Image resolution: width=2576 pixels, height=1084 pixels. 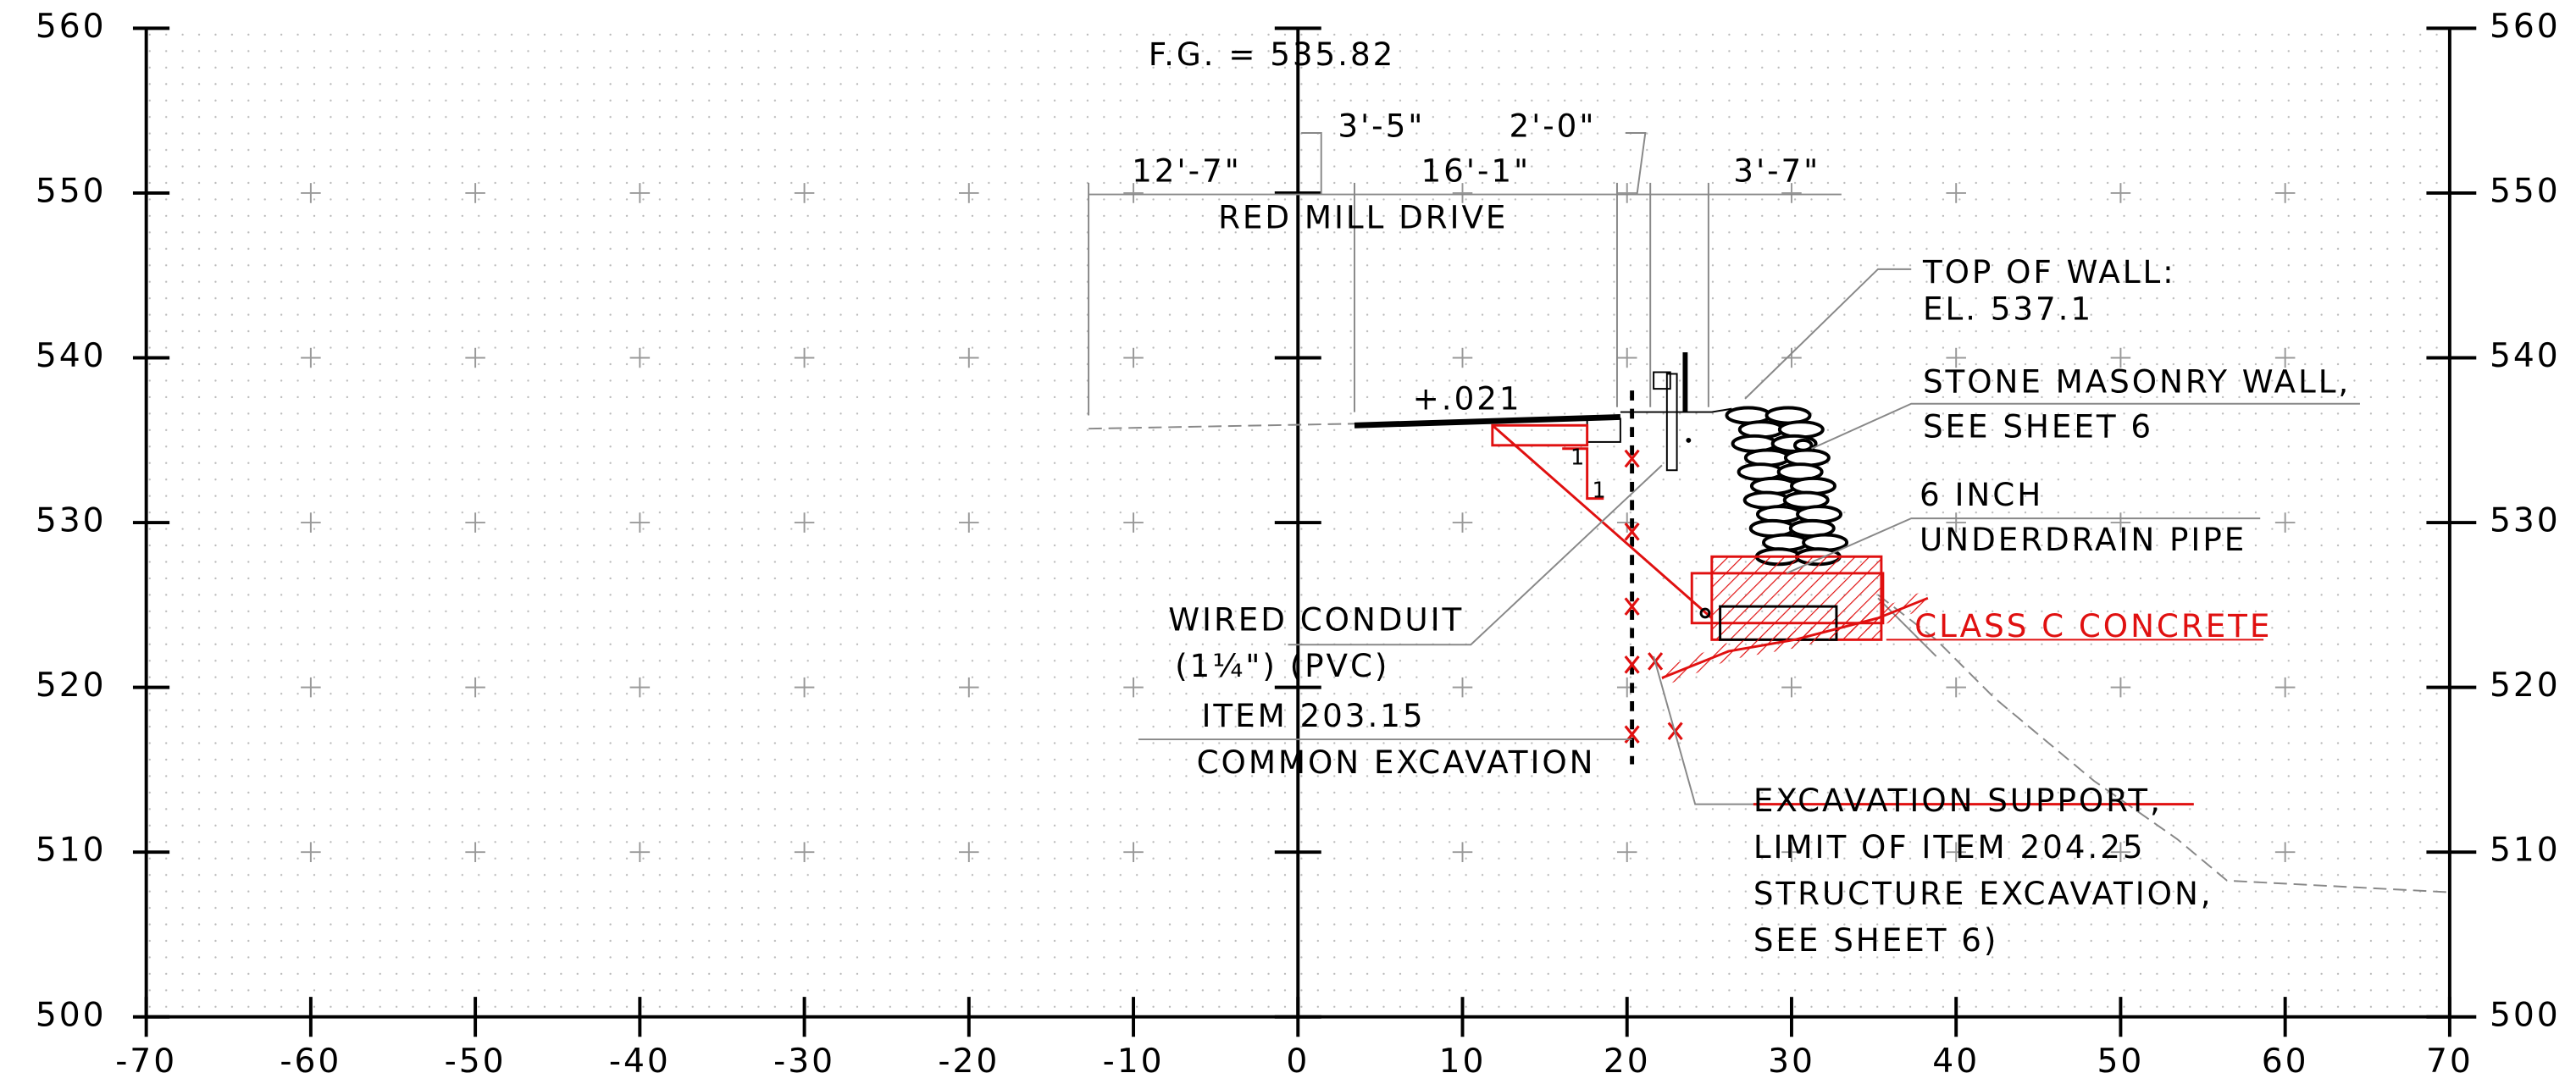 What do you see at coordinates (1316, 619) in the screenshot?
I see `label: WIRED CONDUIT` at bounding box center [1316, 619].